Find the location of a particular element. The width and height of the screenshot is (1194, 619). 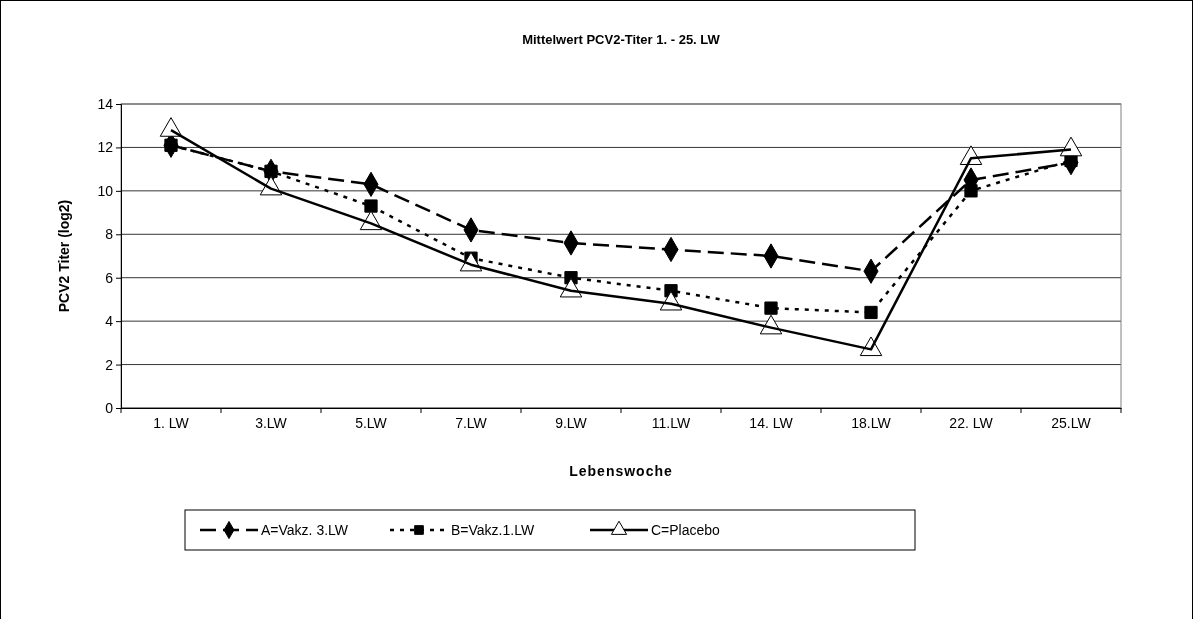

legend-label: C=Placebo is located at coordinates (686, 530).